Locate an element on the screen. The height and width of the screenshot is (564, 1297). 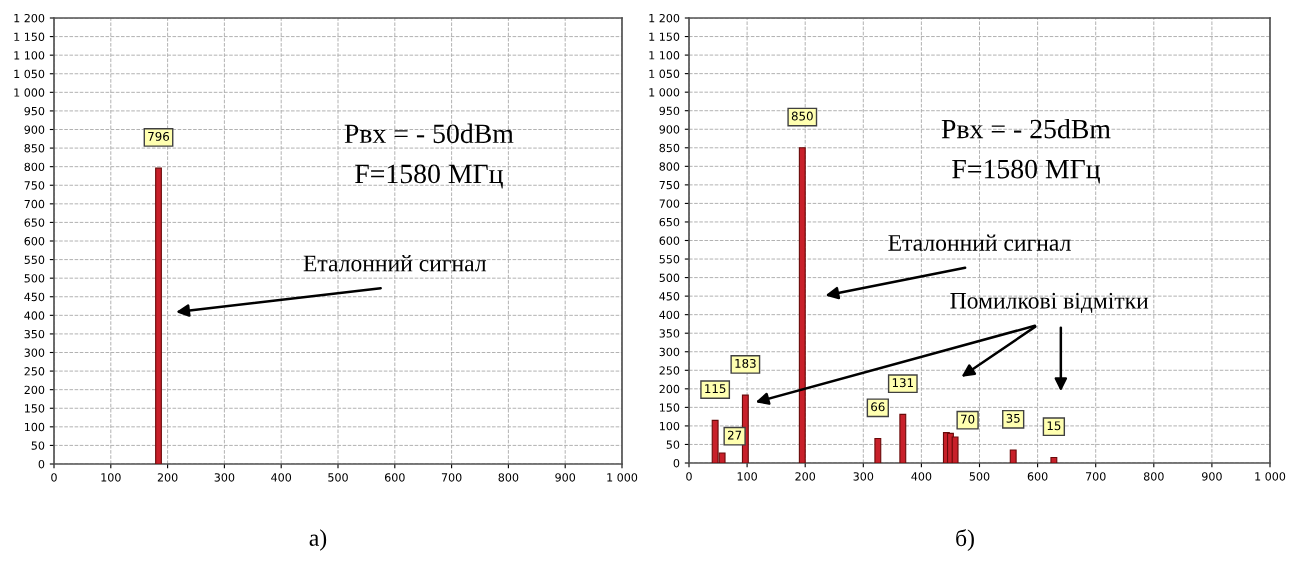
data-label: 27 is located at coordinates (734, 435).